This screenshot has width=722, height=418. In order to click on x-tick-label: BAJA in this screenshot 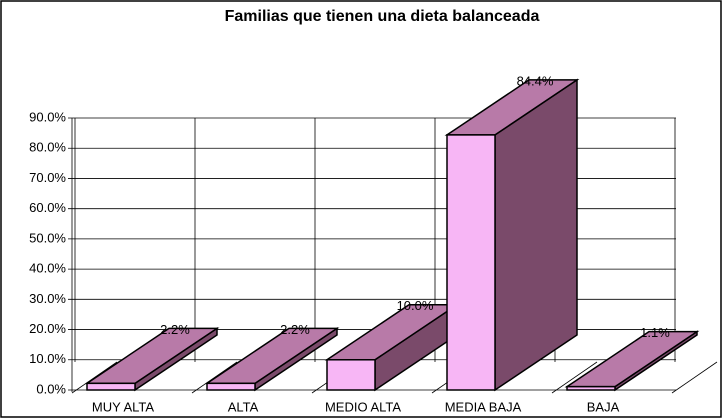, I will do `click(603, 406)`.